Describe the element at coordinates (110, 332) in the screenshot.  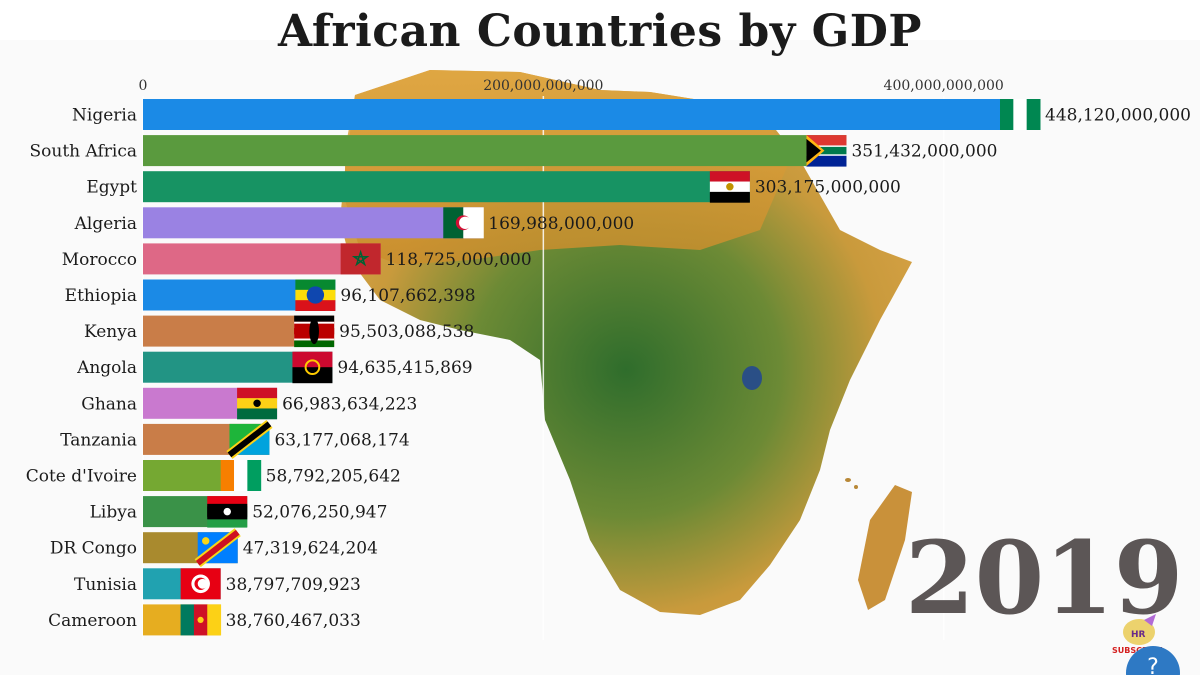
I see `category-label: Kenya` at that location.